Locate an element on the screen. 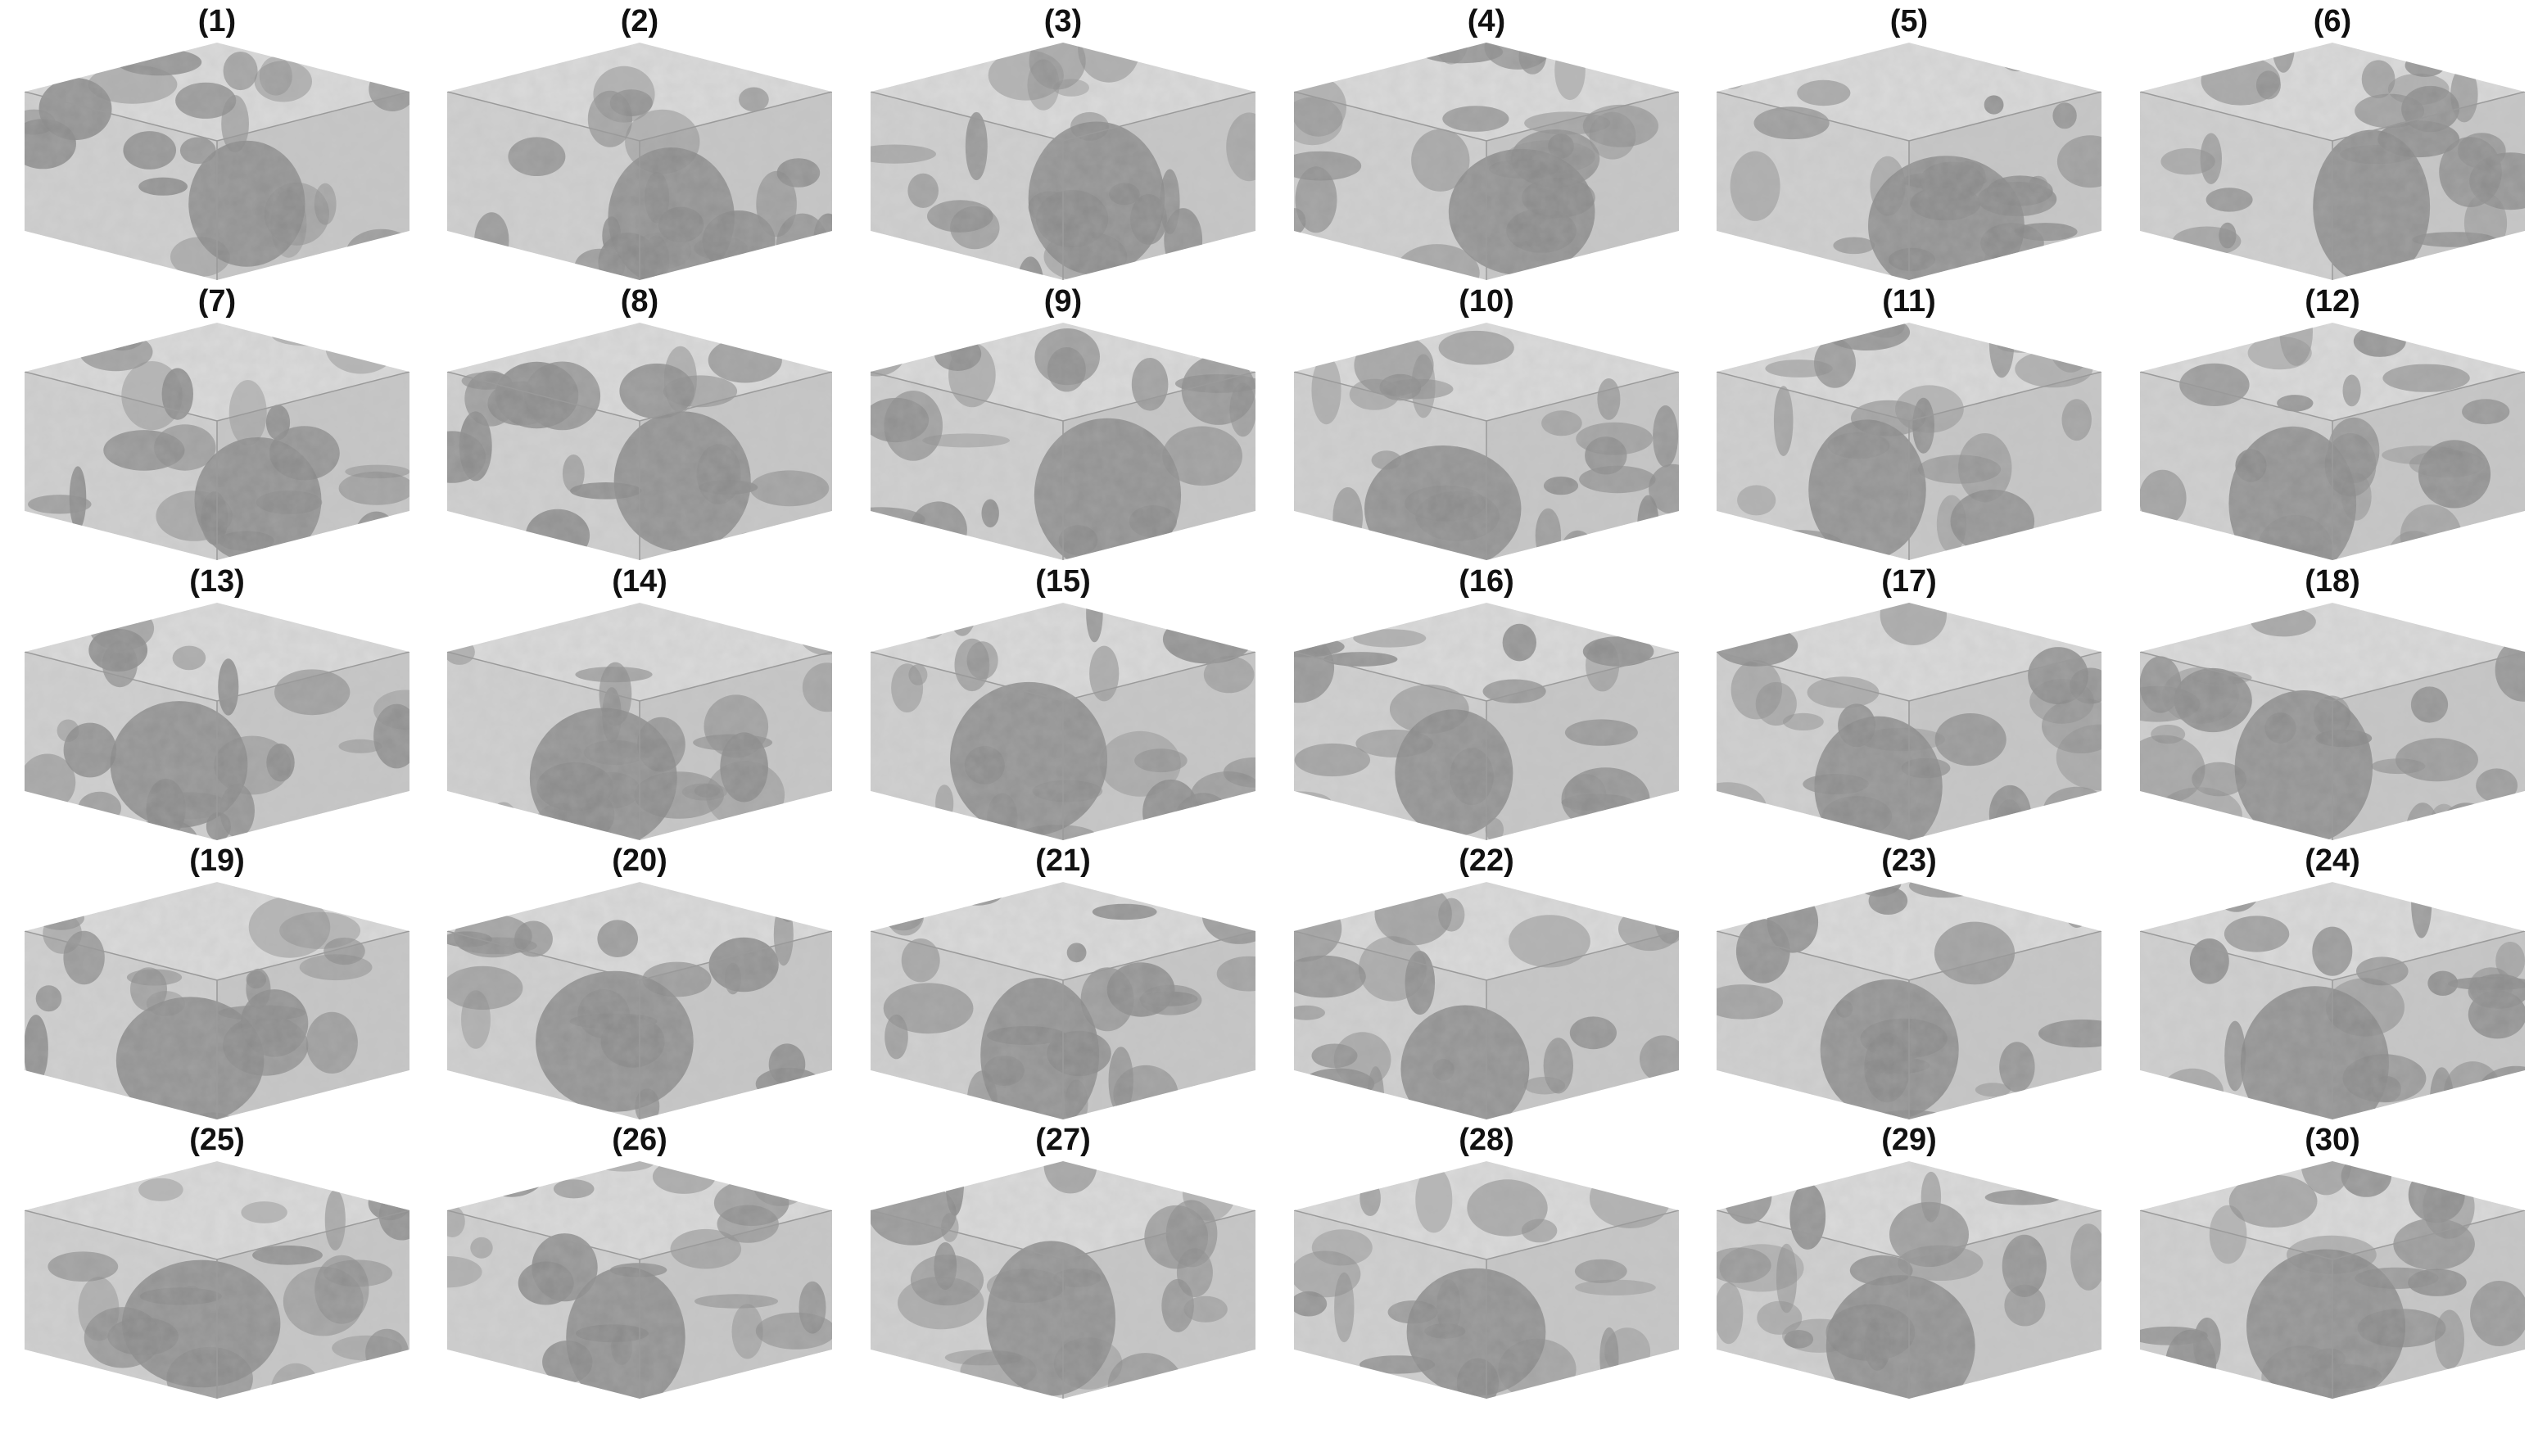 The width and height of the screenshot is (2529, 1456). panel-17: (17) is located at coordinates (1909, 706).